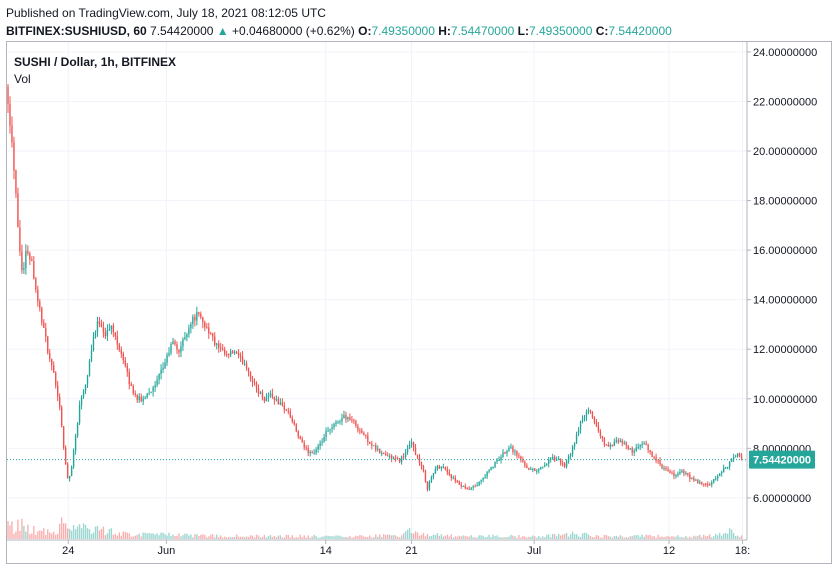 The height and width of the screenshot is (571, 838). I want to click on price-tick-label: 14.00000000, so click(785, 301).